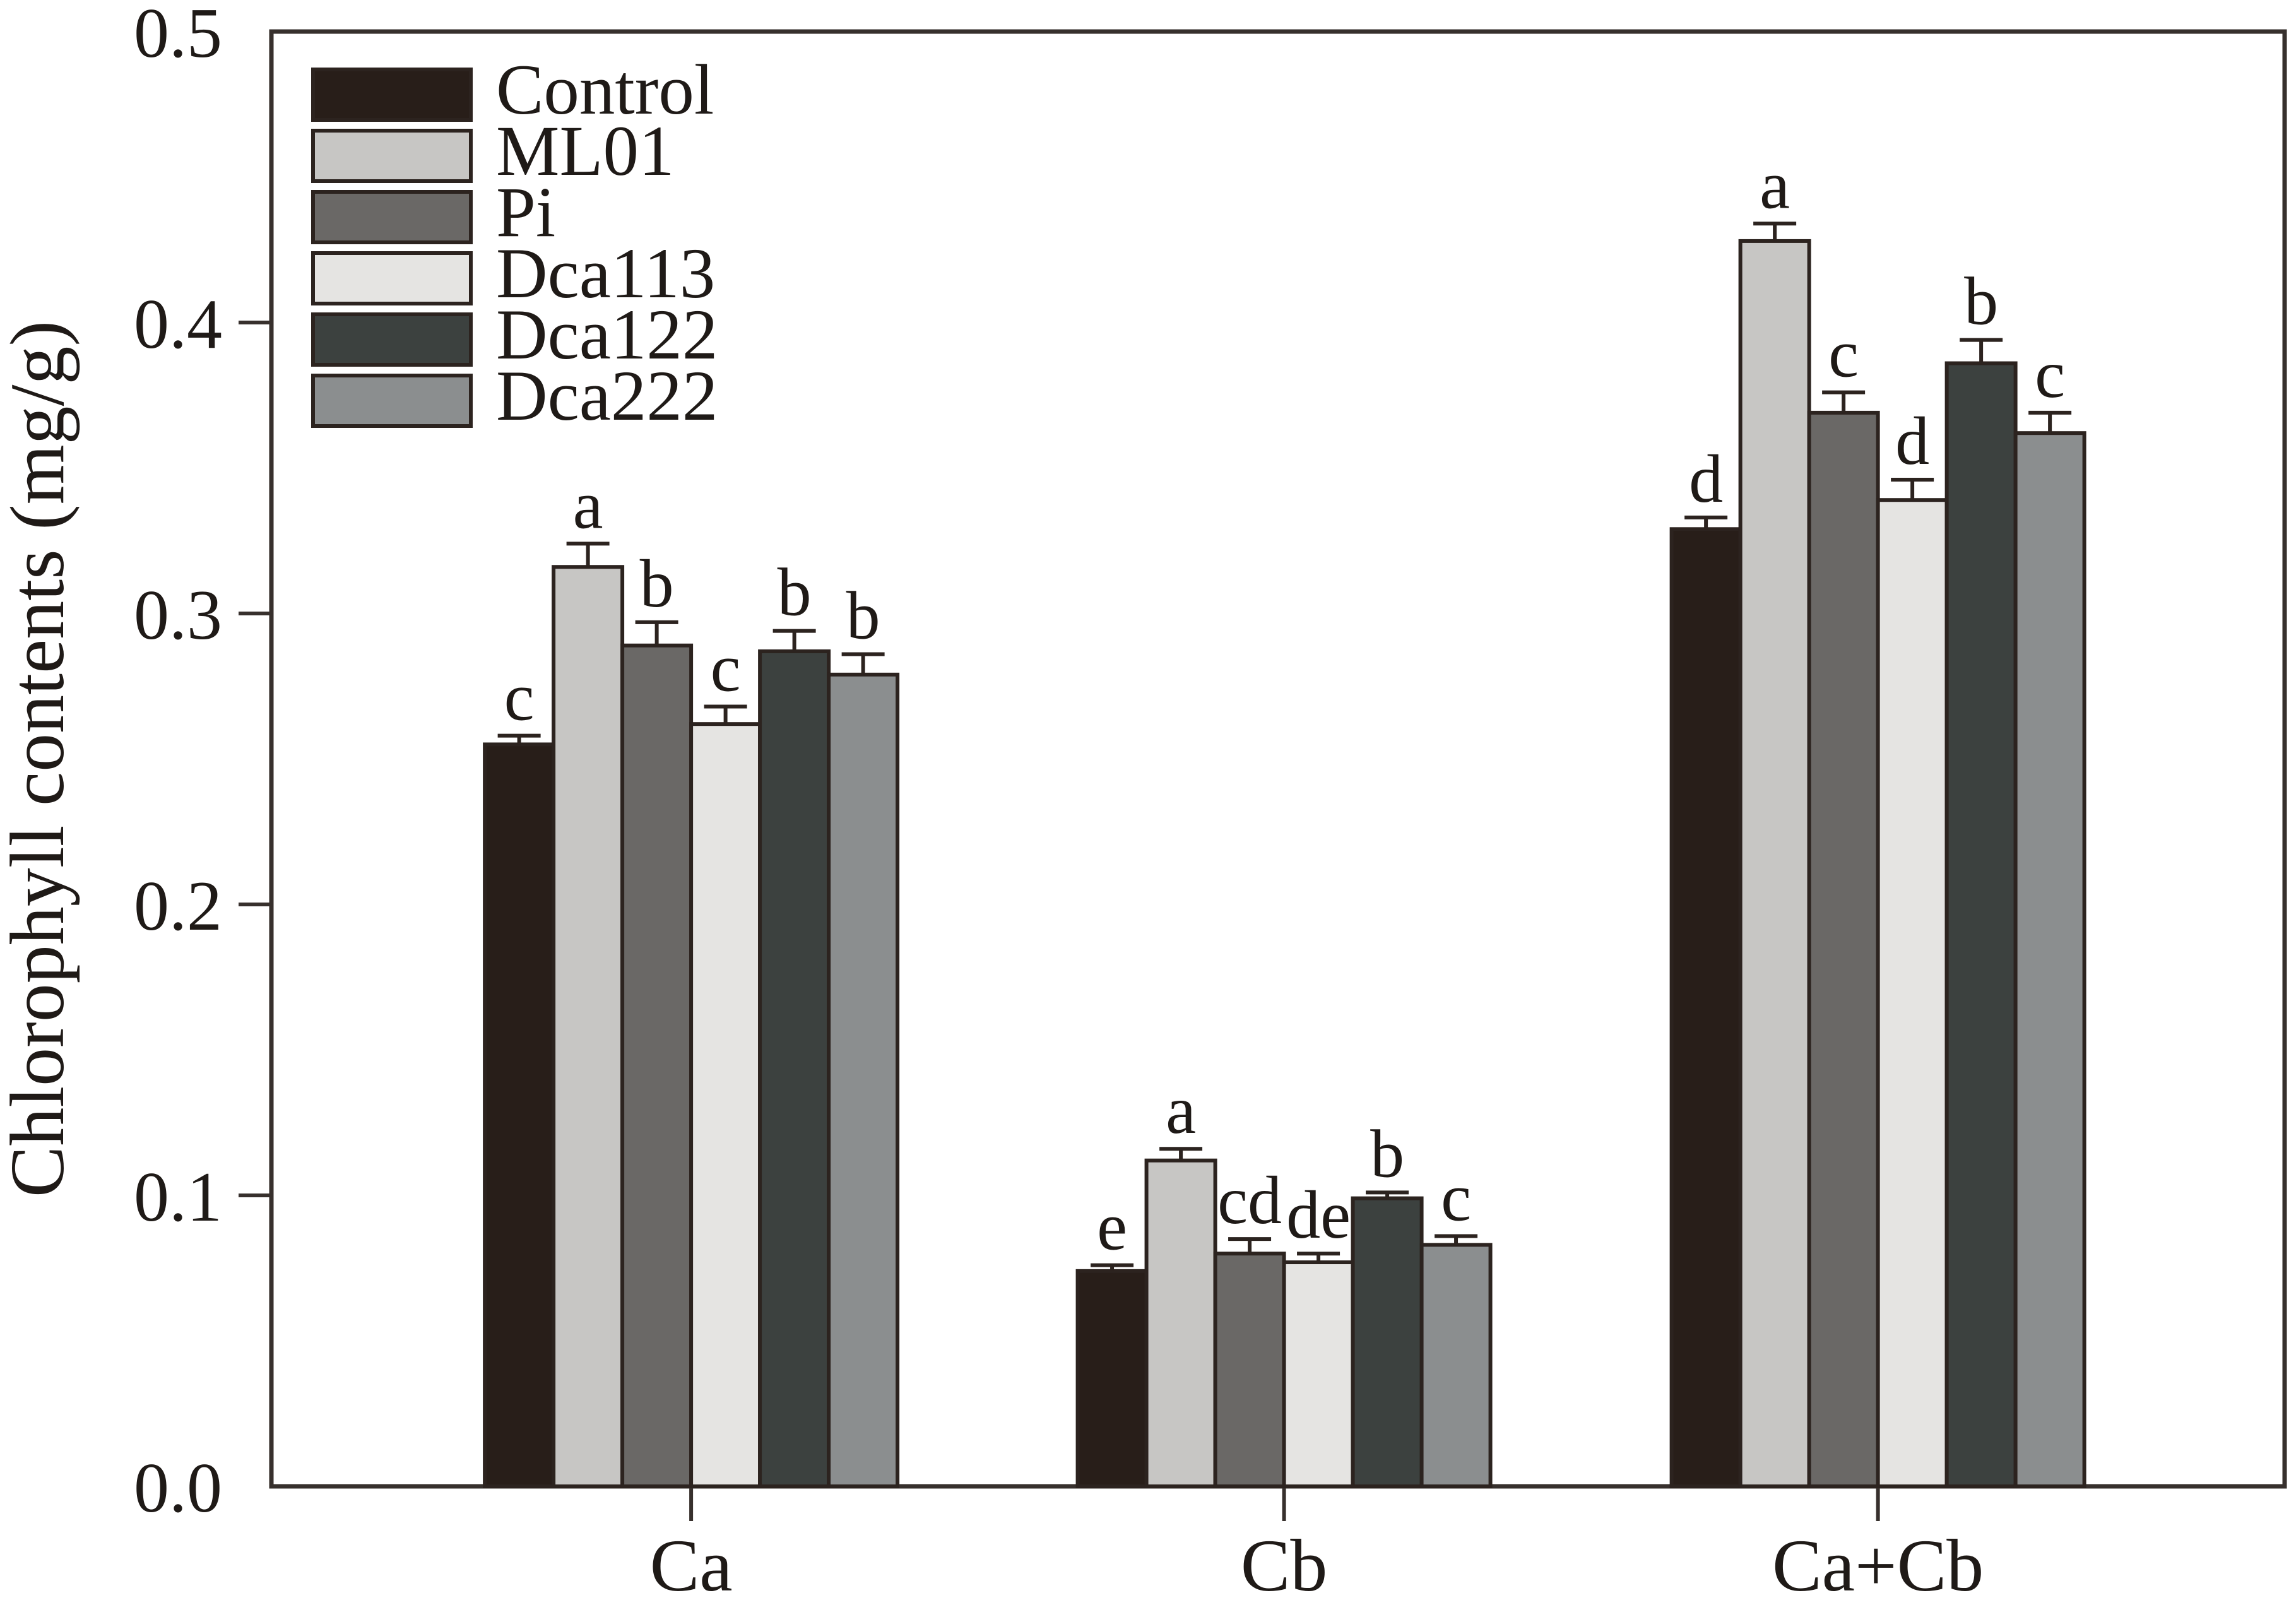  I want to click on bar-ml01-ca, so click(588, 1026).